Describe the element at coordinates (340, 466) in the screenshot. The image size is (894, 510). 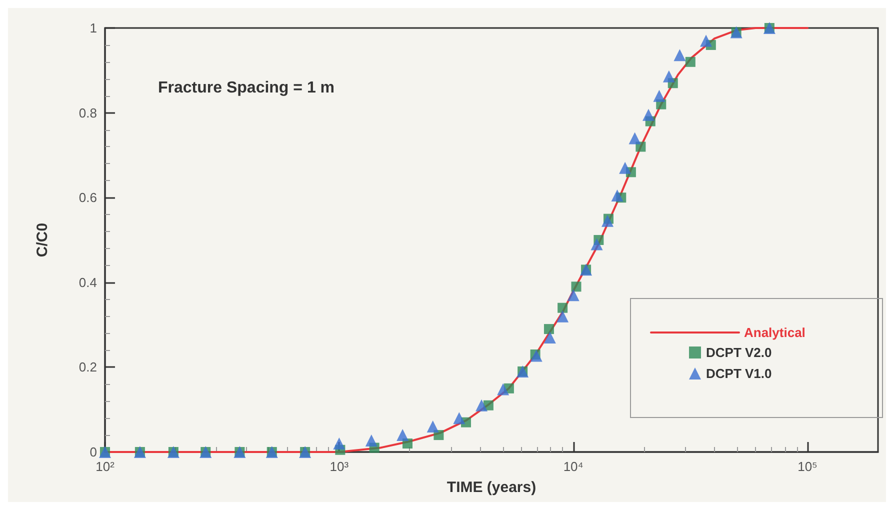
I see `x-tick-label: 10³` at that location.